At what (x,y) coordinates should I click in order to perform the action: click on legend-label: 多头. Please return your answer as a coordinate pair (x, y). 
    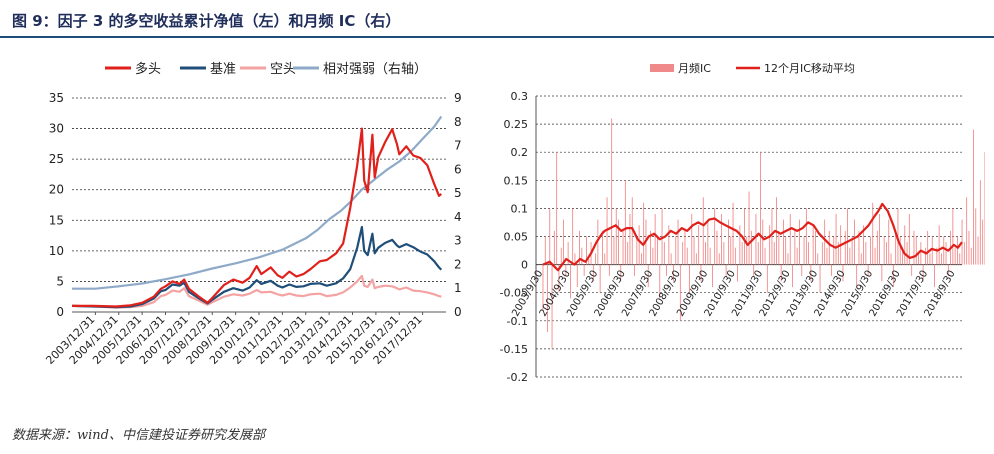
    Looking at the image, I should click on (148, 69).